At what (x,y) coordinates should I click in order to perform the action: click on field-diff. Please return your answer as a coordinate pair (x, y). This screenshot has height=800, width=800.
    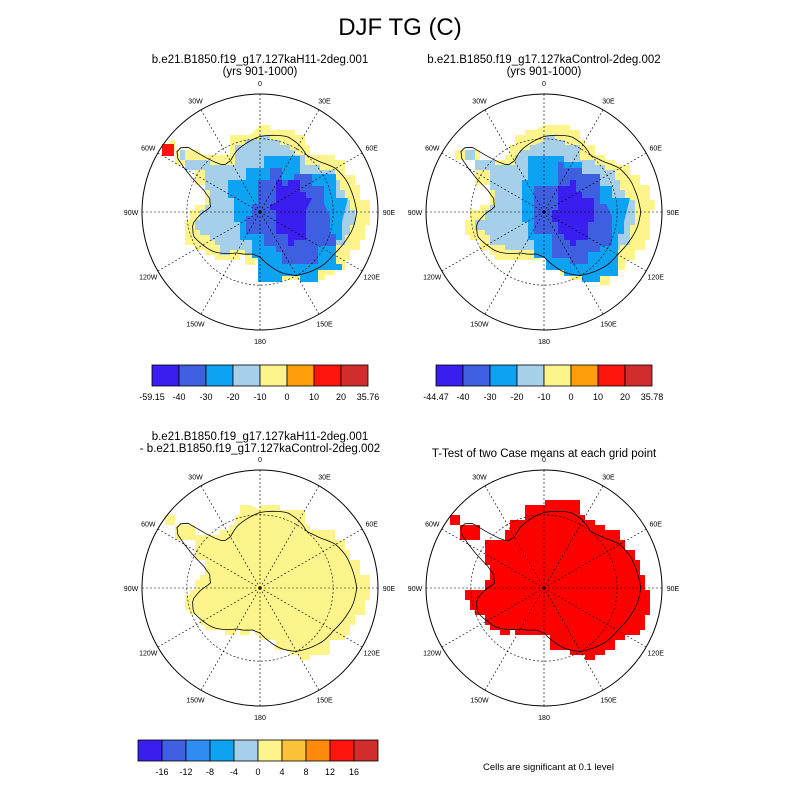
    Looking at the image, I should click on (267, 582).